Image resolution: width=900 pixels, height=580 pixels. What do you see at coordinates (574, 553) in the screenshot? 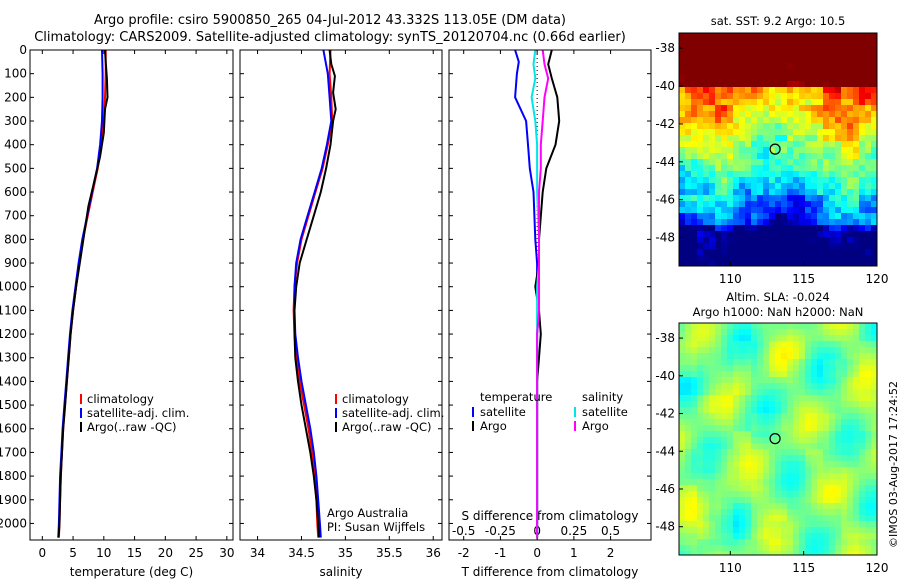
I see `x-tick-label: 1` at bounding box center [574, 553].